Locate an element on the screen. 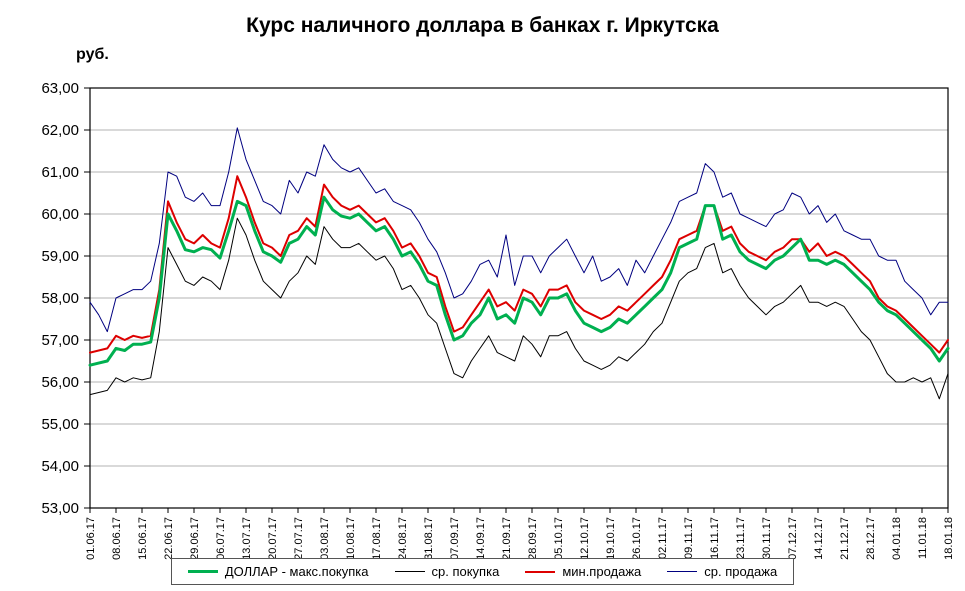 The image size is (965, 591). legend-item-0: ДОЛЛАР - макс.покупка is located at coordinates (278, 571).